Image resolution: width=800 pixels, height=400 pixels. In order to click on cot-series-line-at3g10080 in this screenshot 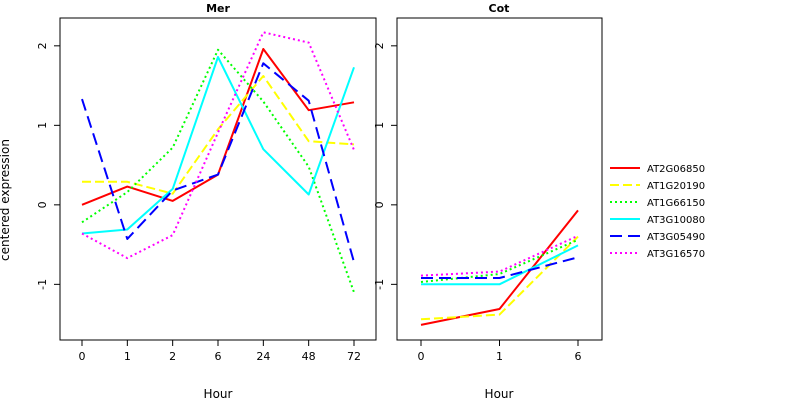, I will do `click(500, 265)`.